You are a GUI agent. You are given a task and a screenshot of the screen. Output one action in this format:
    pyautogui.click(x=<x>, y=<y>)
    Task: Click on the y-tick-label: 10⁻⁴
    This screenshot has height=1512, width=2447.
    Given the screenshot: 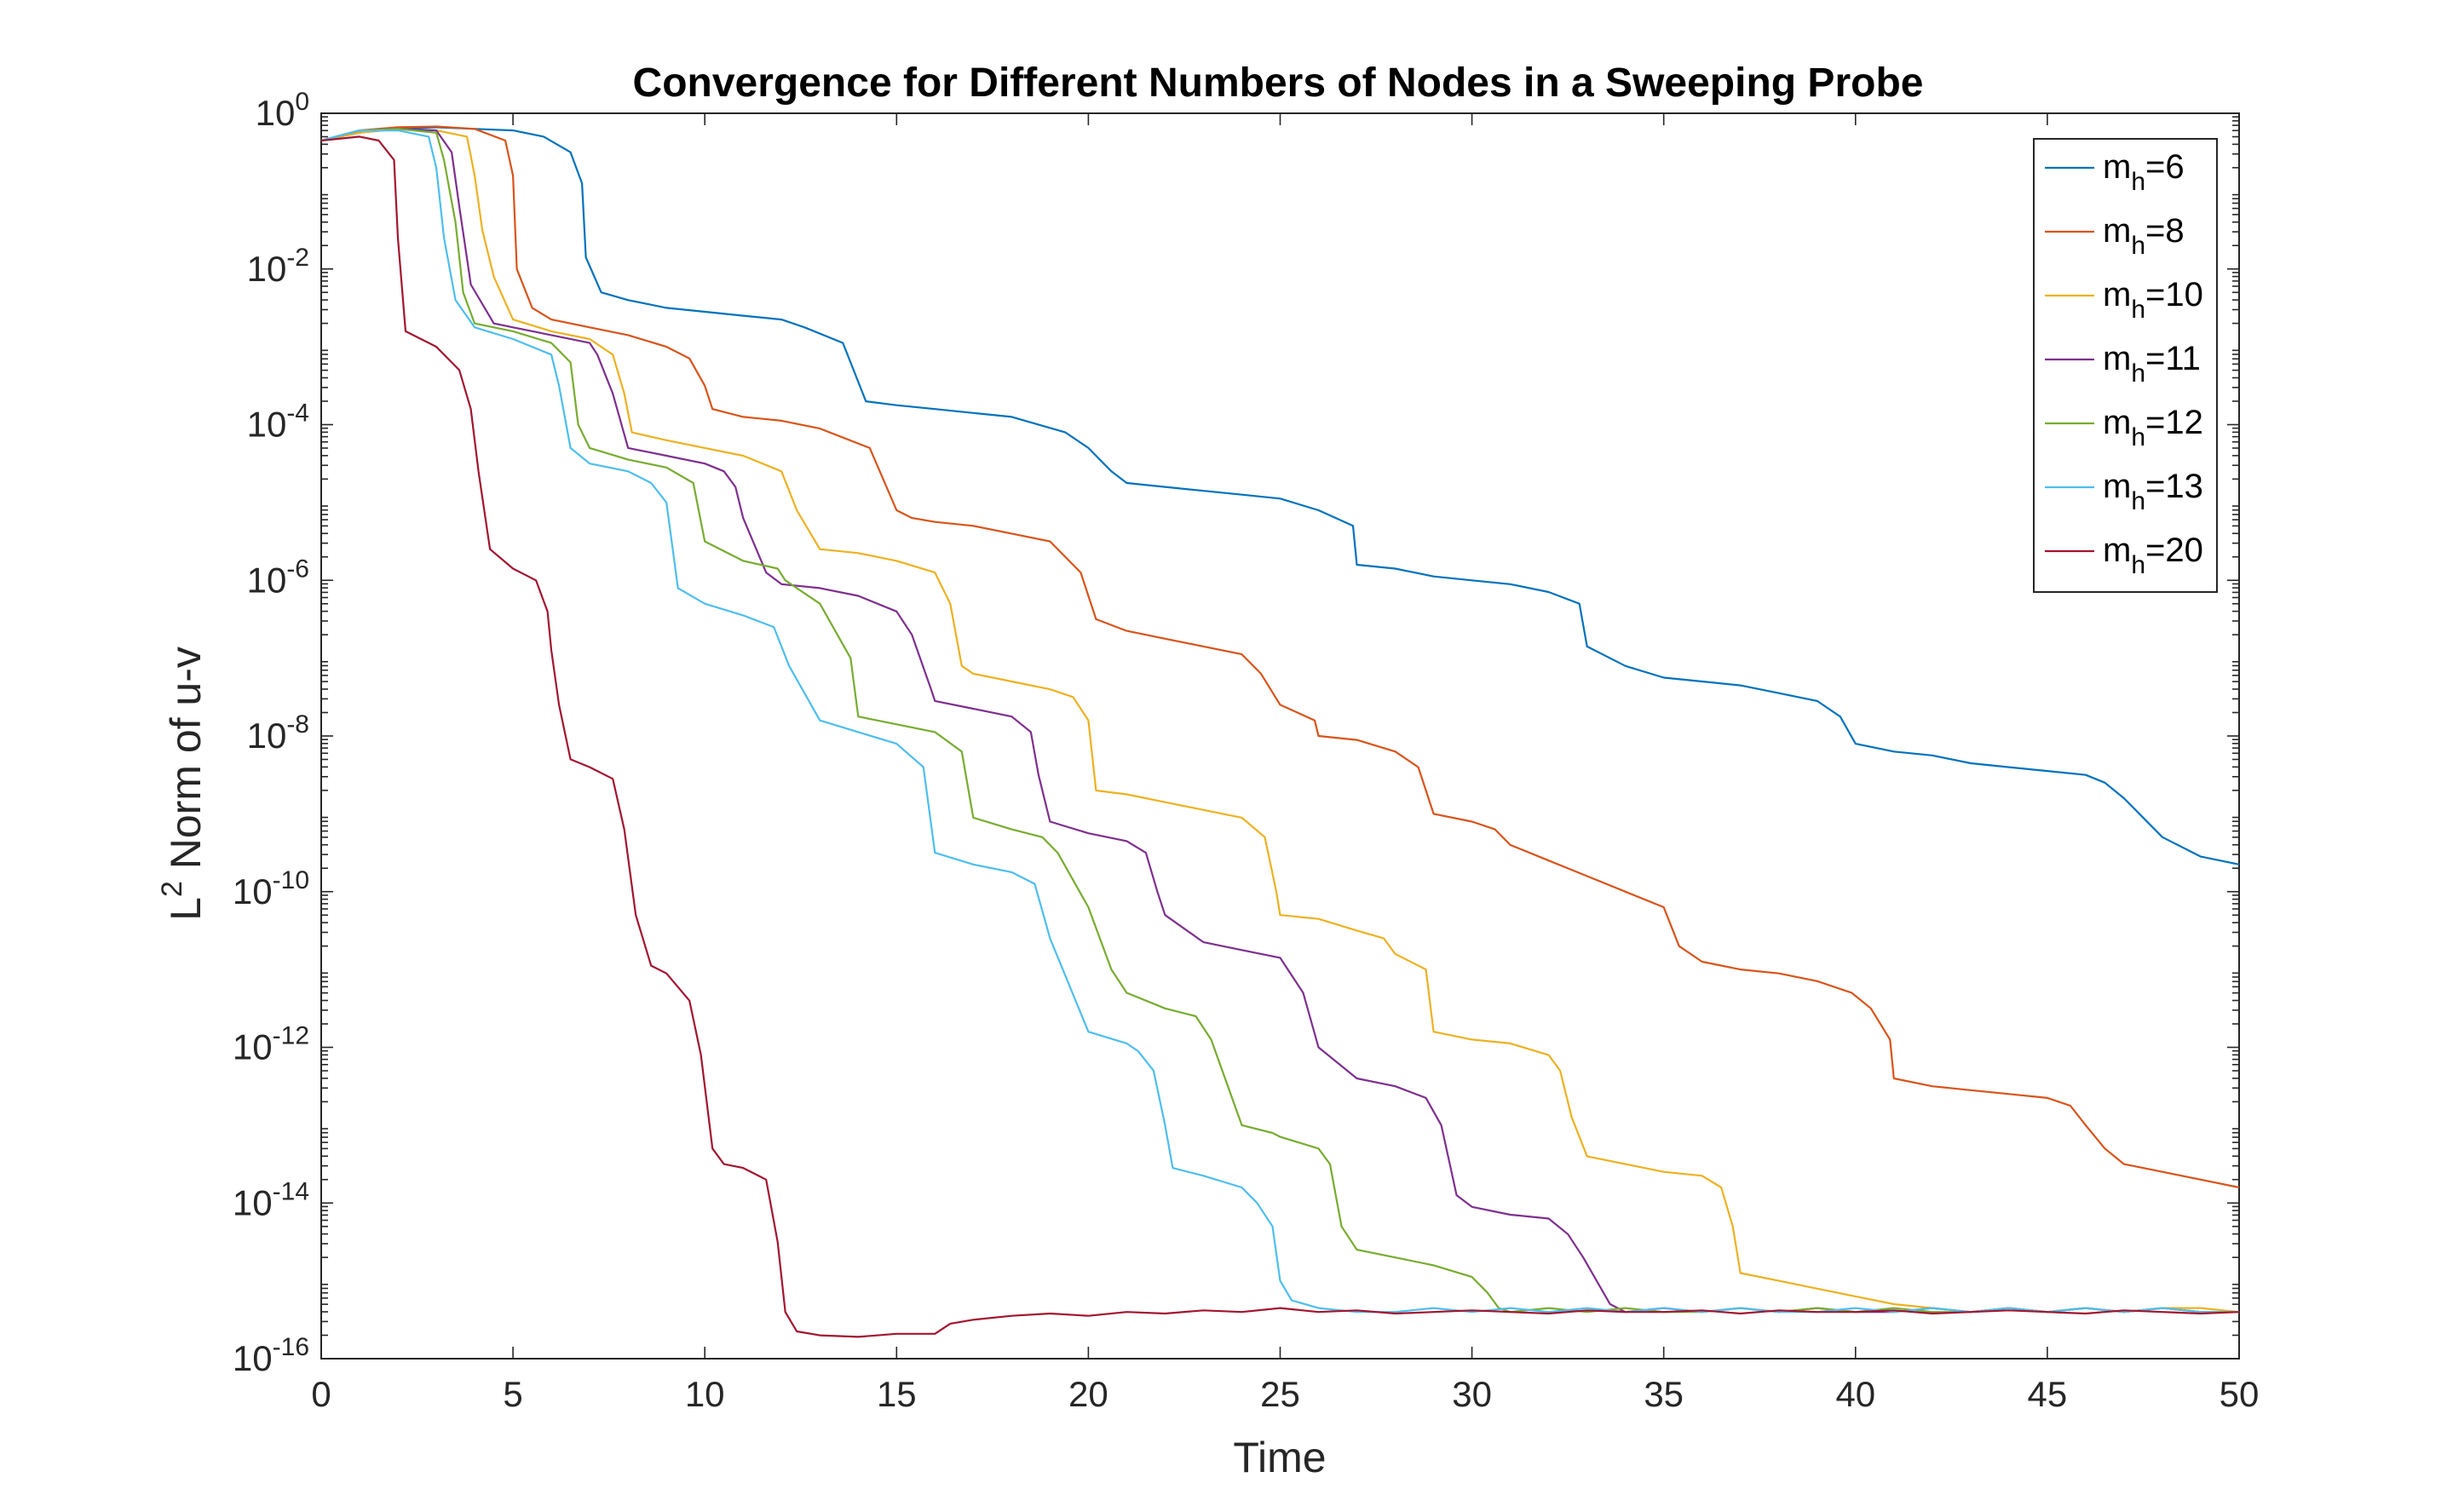 What is the action you would take?
    pyautogui.click(x=278, y=422)
    